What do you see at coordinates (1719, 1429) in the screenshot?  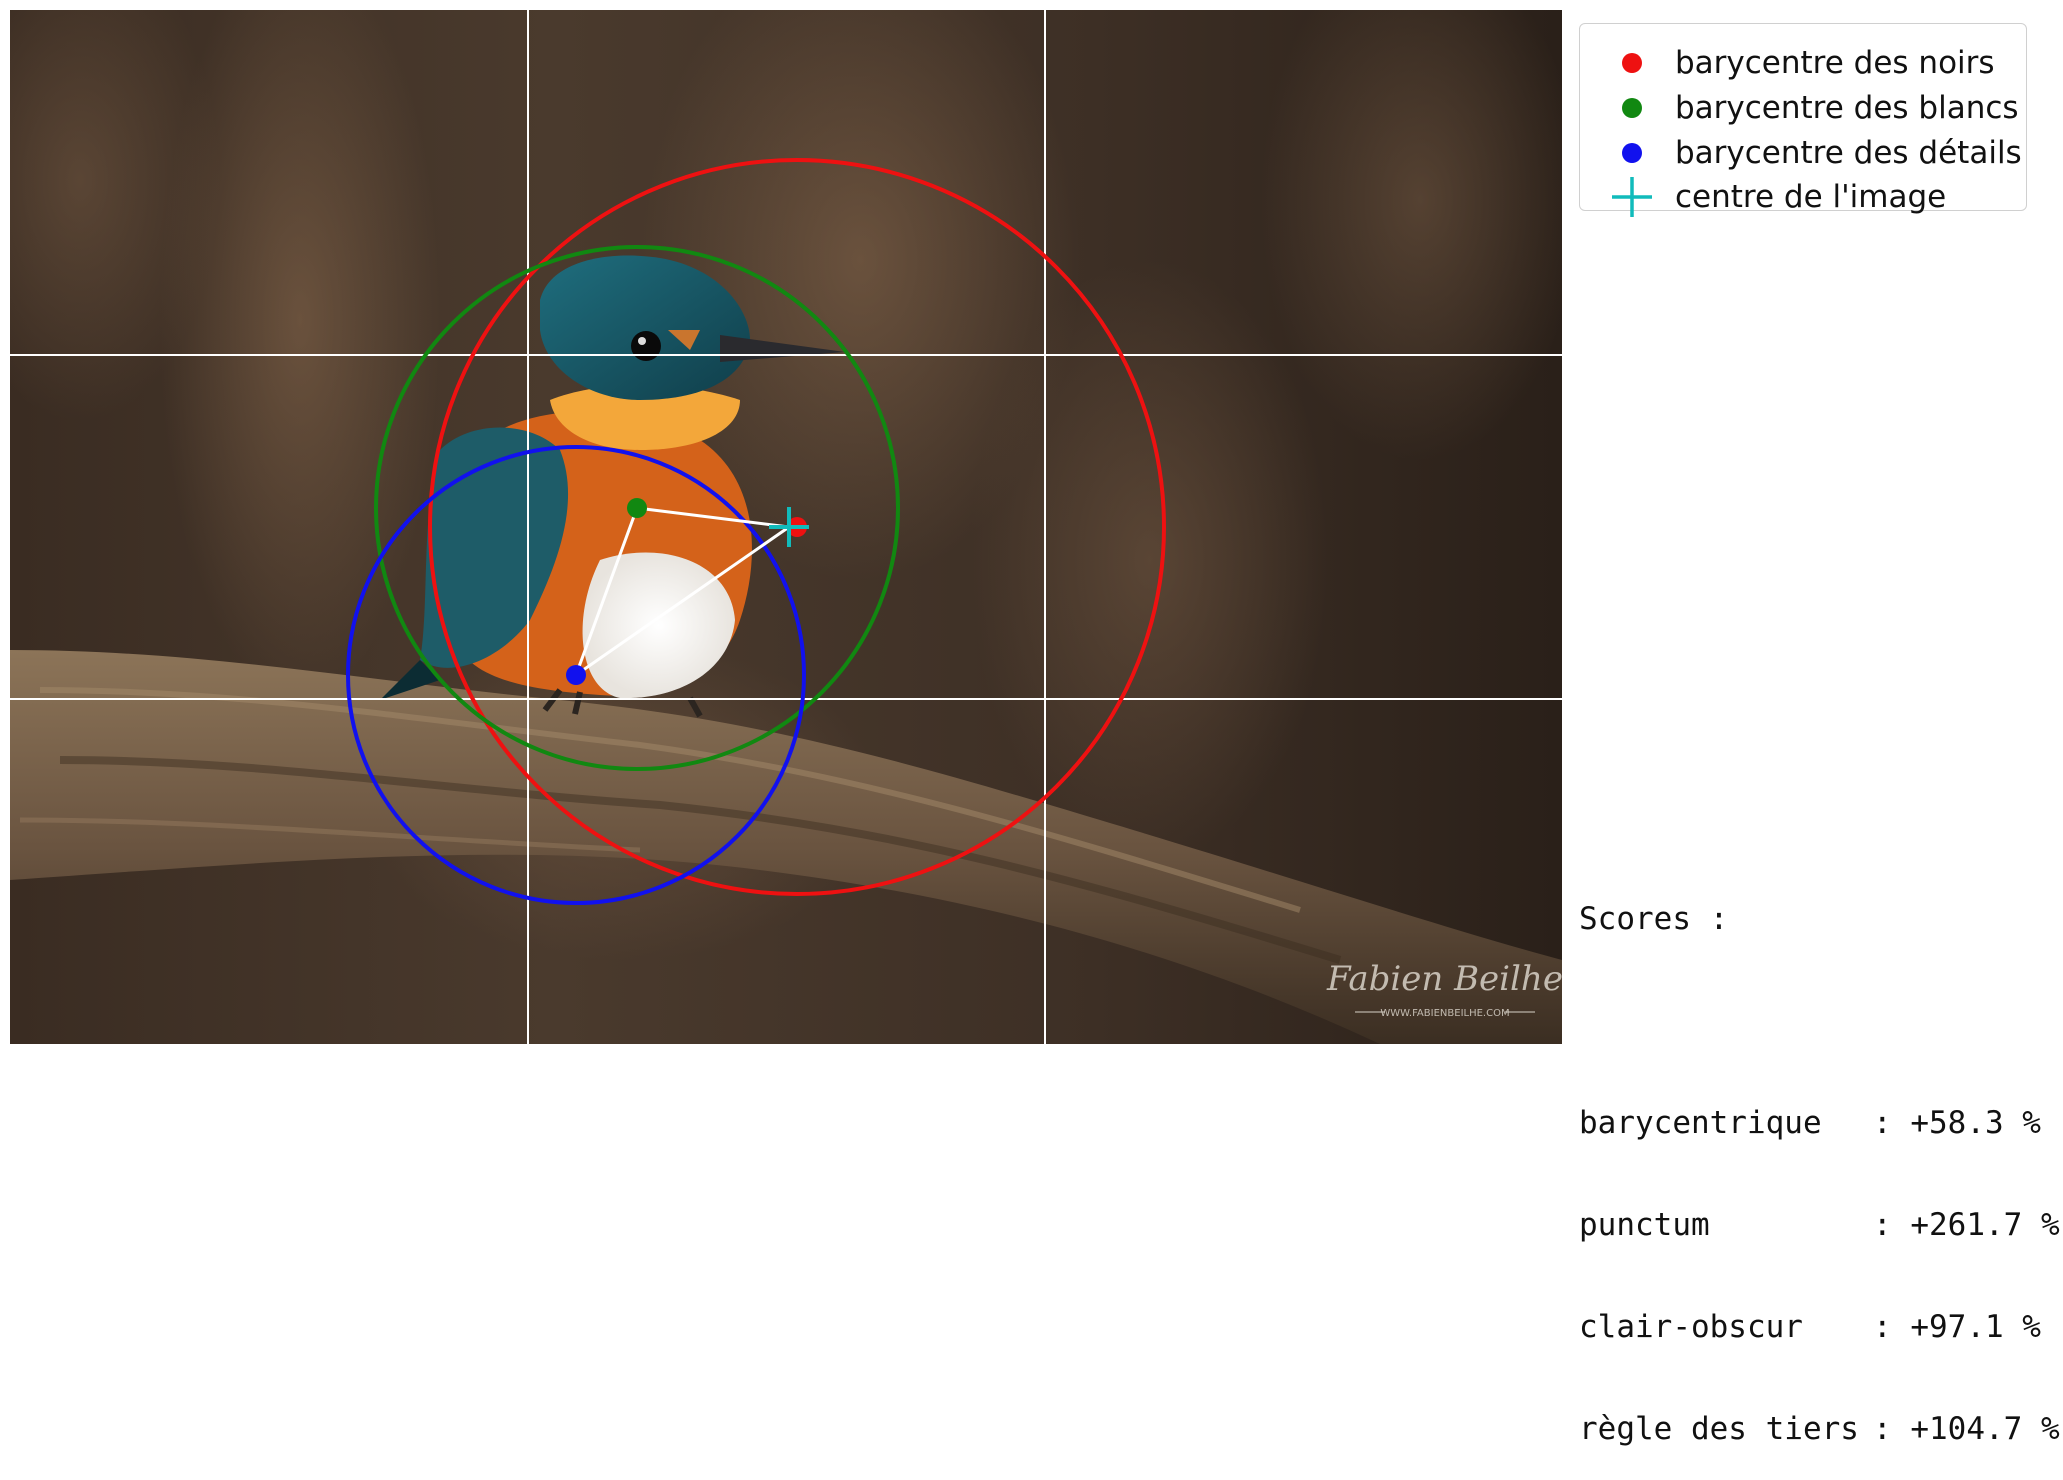 I see `score-name: règle des tiers` at bounding box center [1719, 1429].